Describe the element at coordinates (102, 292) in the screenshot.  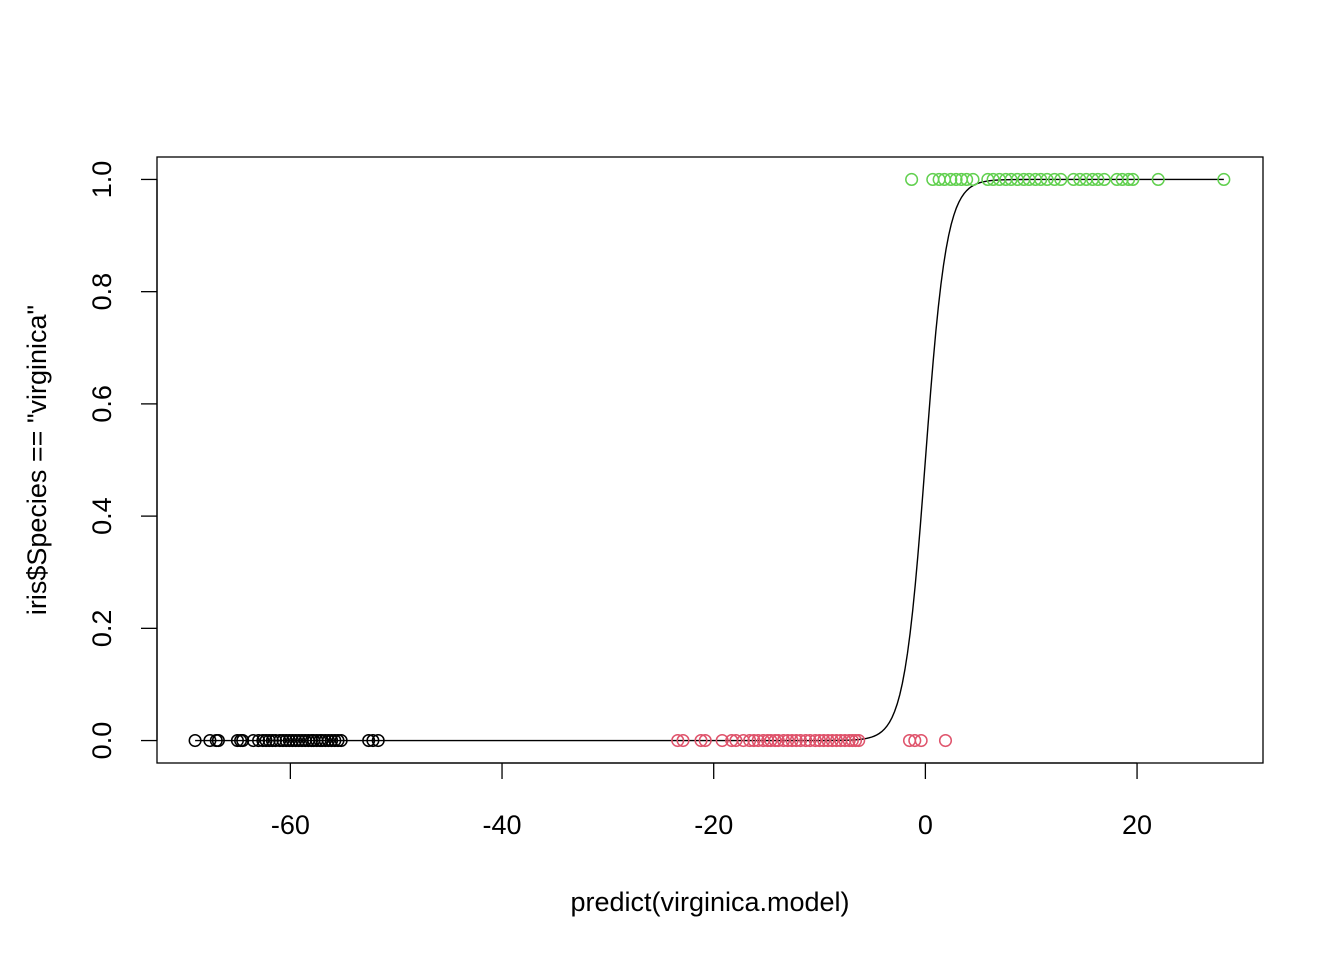
I see `y-tick-label: 0.8` at that location.